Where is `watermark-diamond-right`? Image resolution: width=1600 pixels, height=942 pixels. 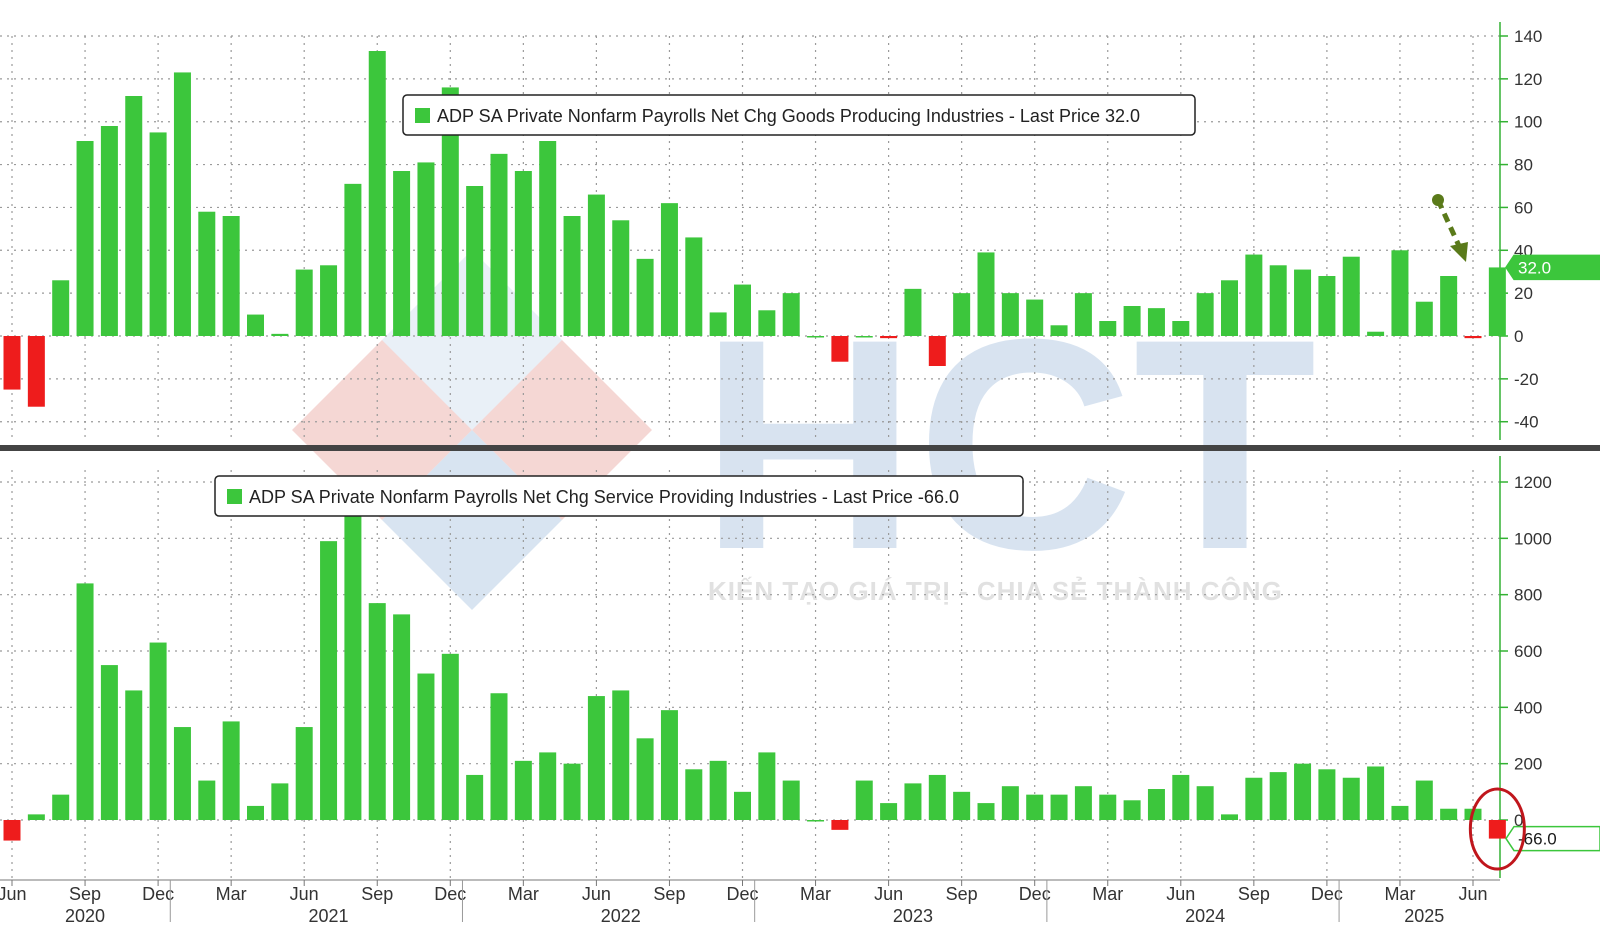
watermark-diamond-right is located at coordinates (562, 430).